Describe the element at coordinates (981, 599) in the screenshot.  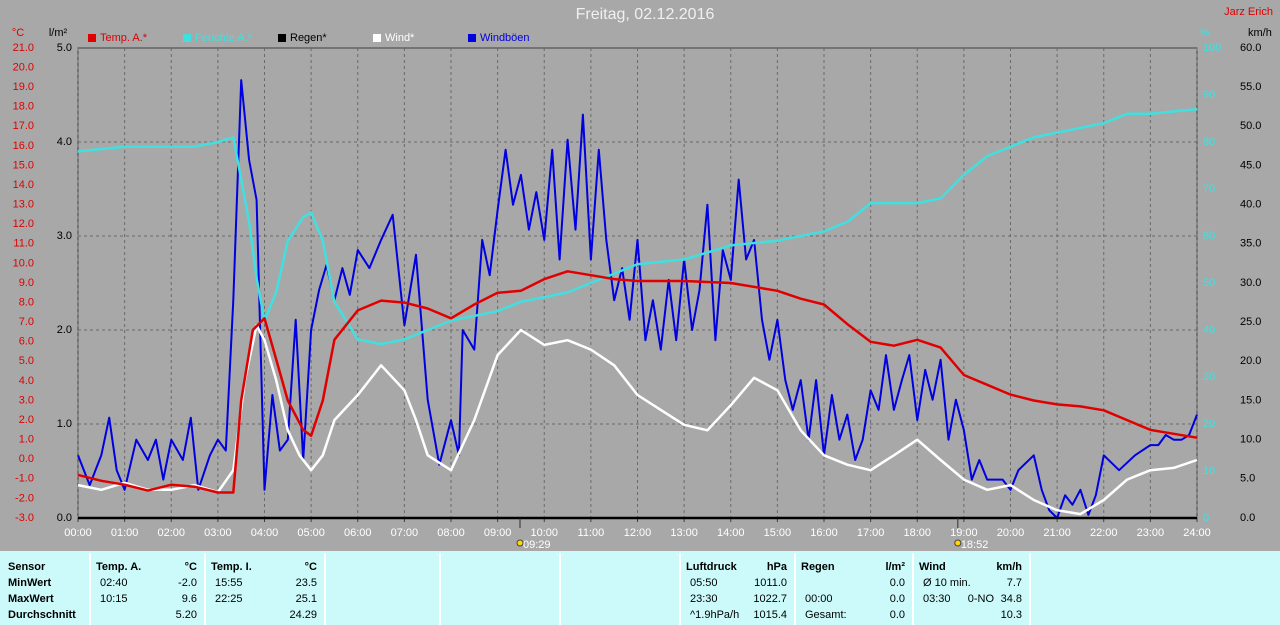
I see `cell-extra: 0-NO` at that location.